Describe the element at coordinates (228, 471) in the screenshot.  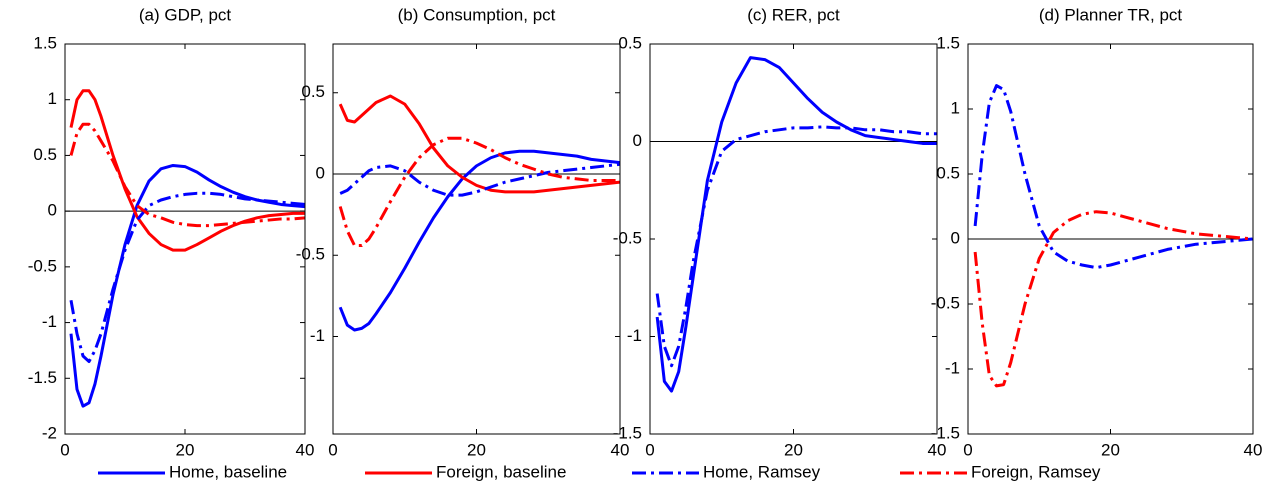
I see `legend-label: Home, baseline` at that location.